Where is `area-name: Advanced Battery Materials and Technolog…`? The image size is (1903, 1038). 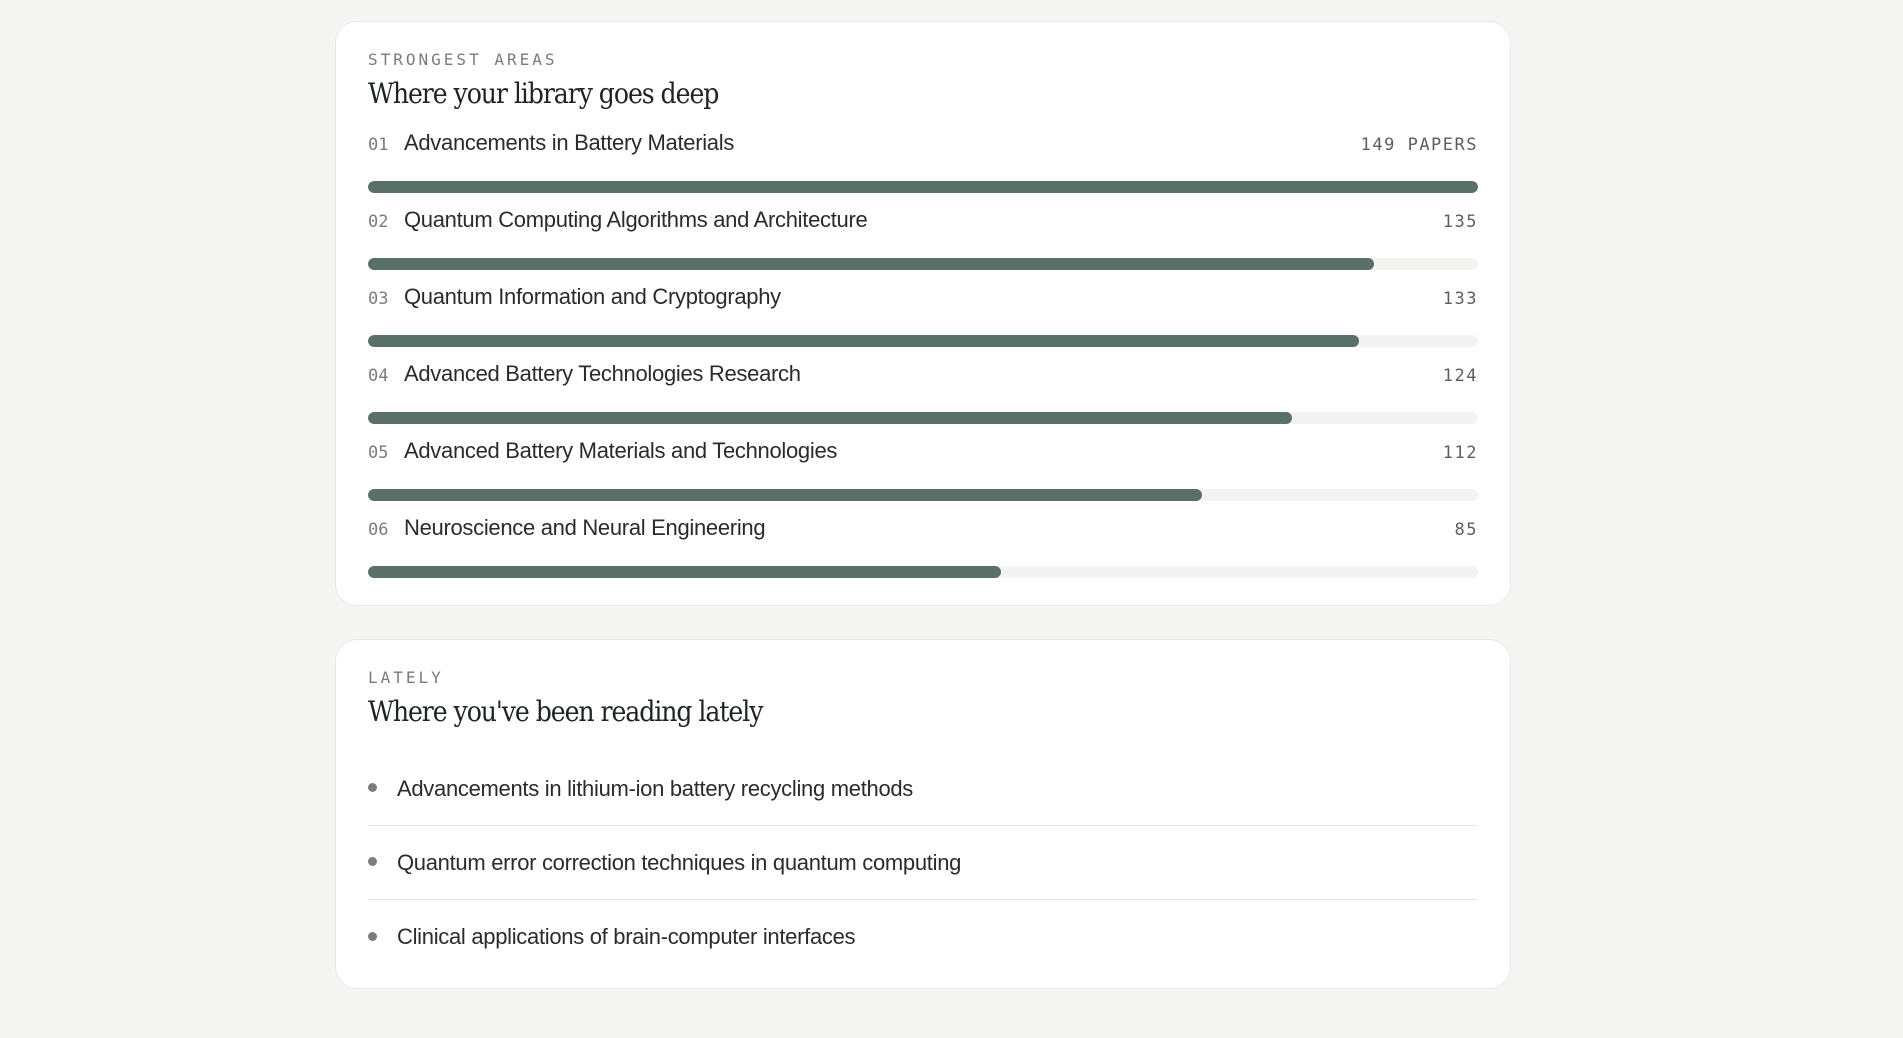
area-name: Advanced Battery Materials and Technolog… is located at coordinates (621, 450).